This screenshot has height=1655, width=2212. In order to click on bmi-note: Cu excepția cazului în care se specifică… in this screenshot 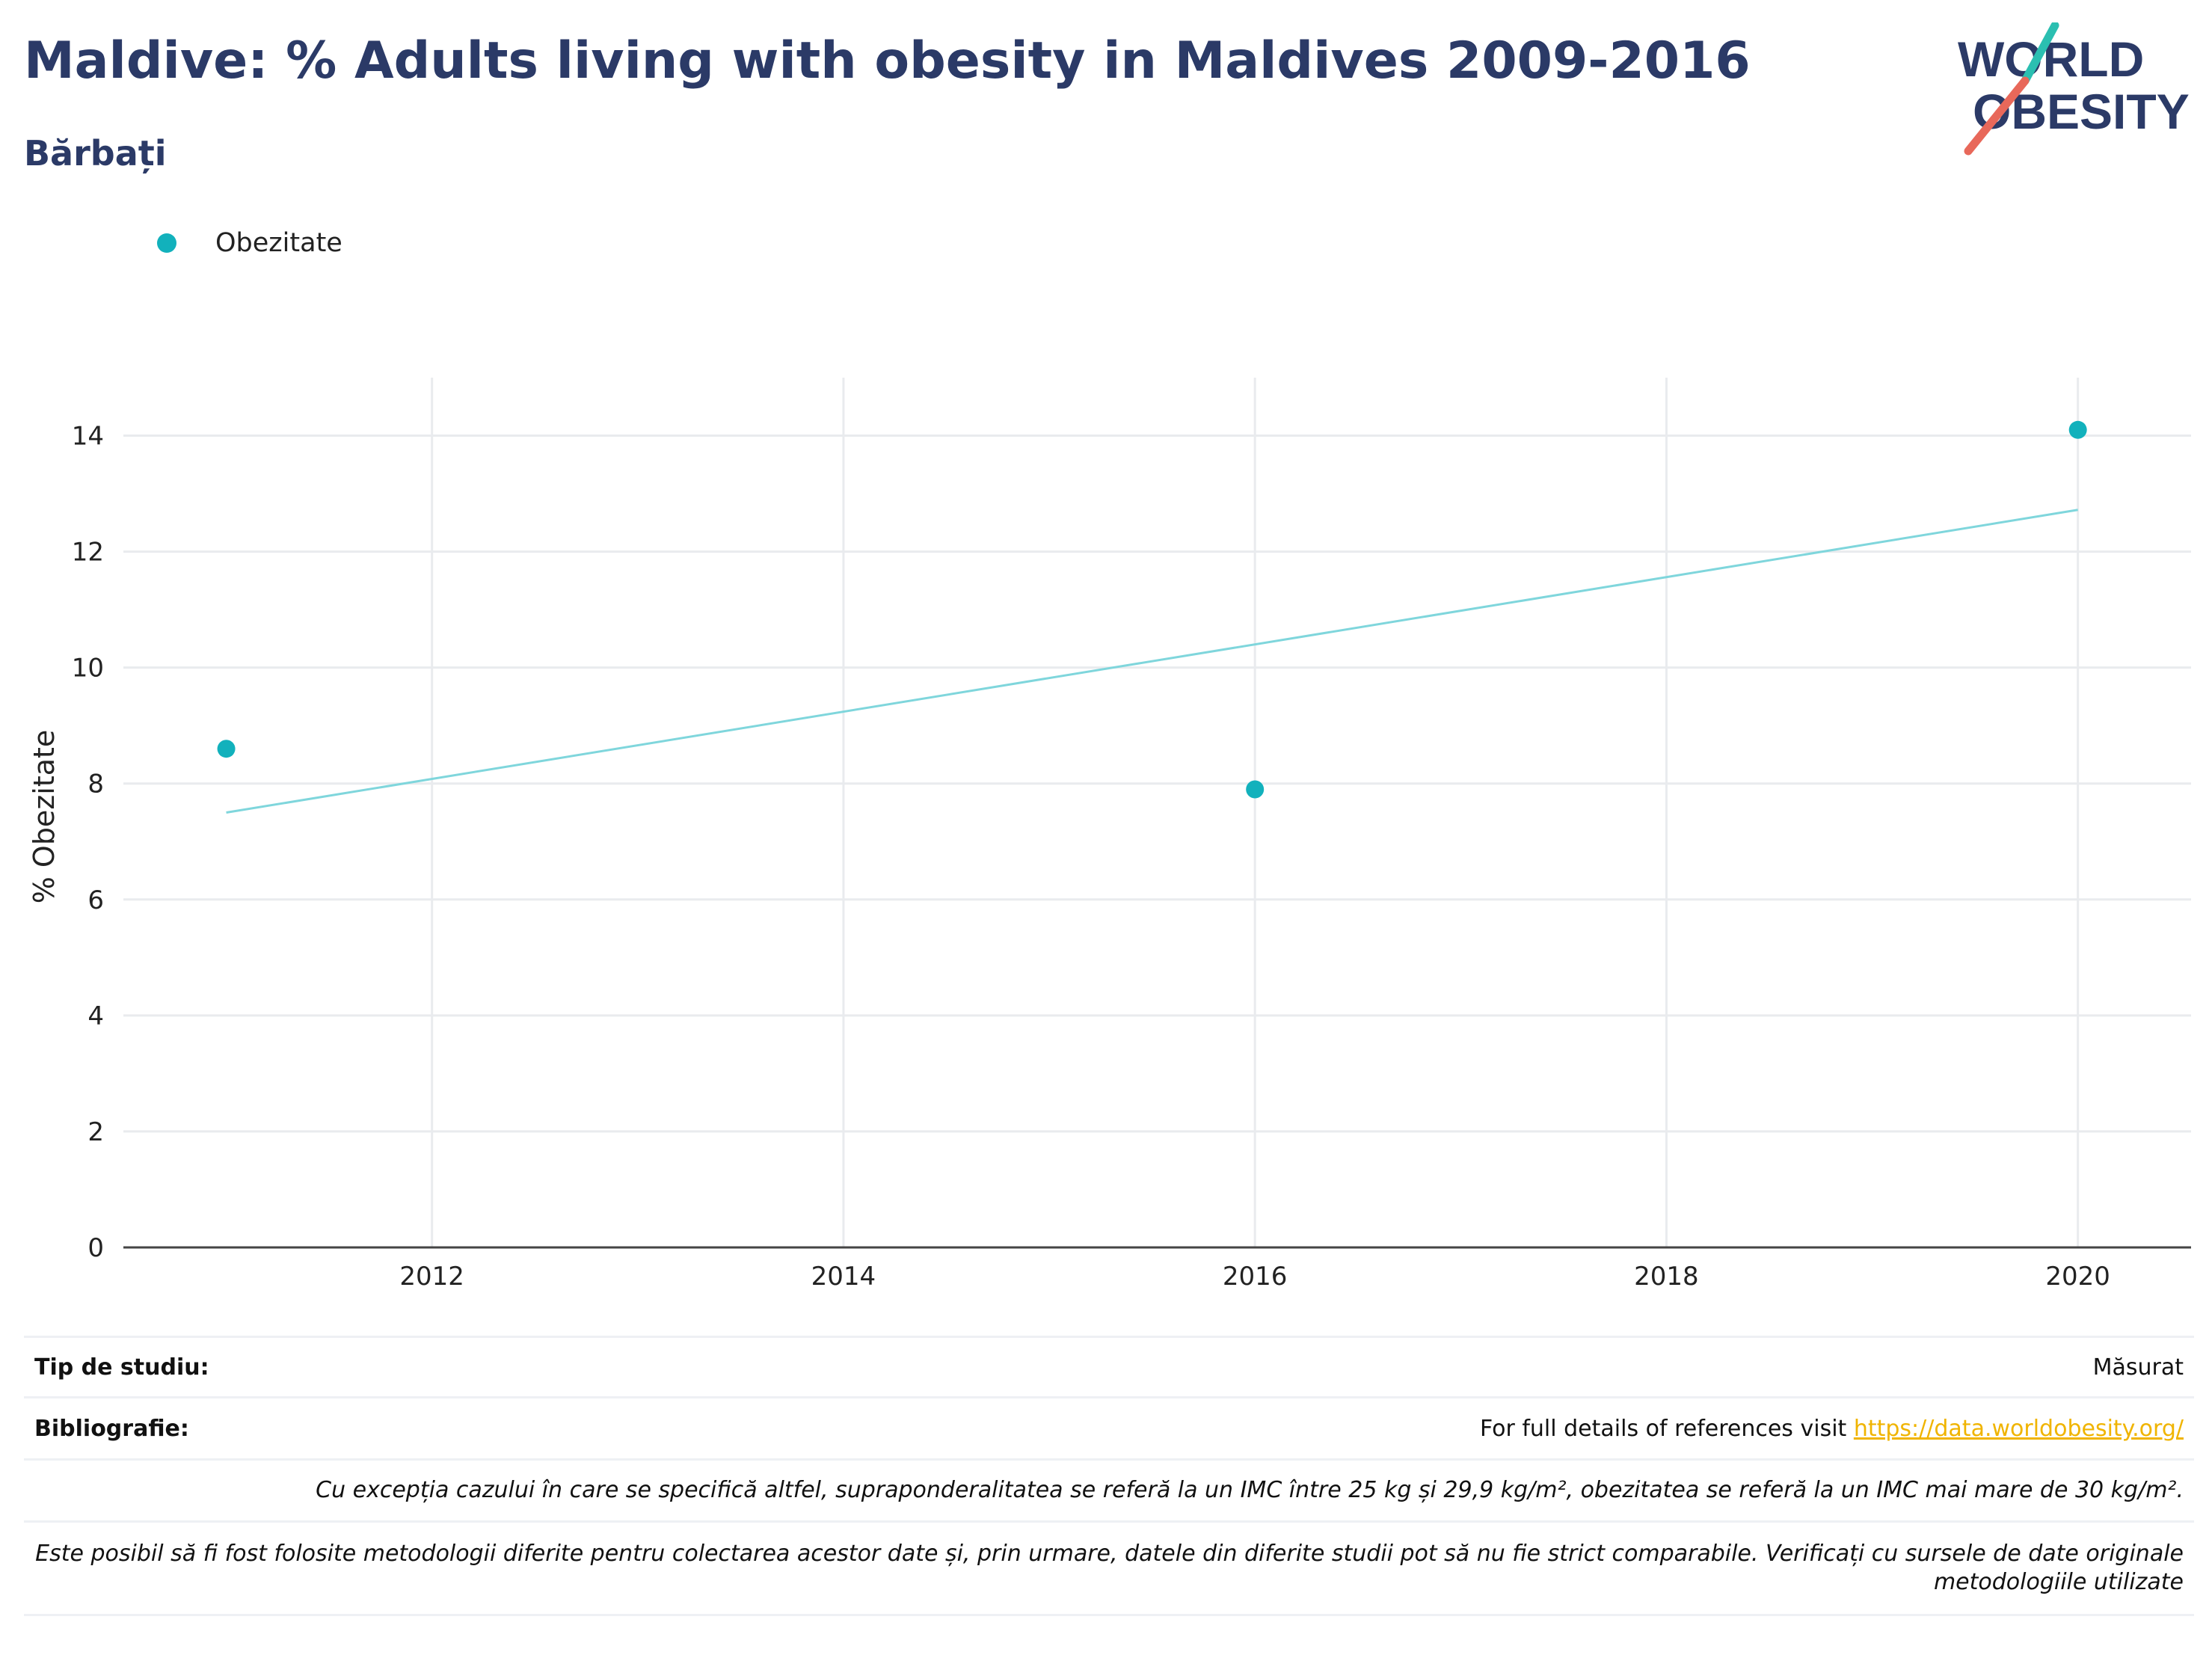, I will do `click(1250, 1490)`.